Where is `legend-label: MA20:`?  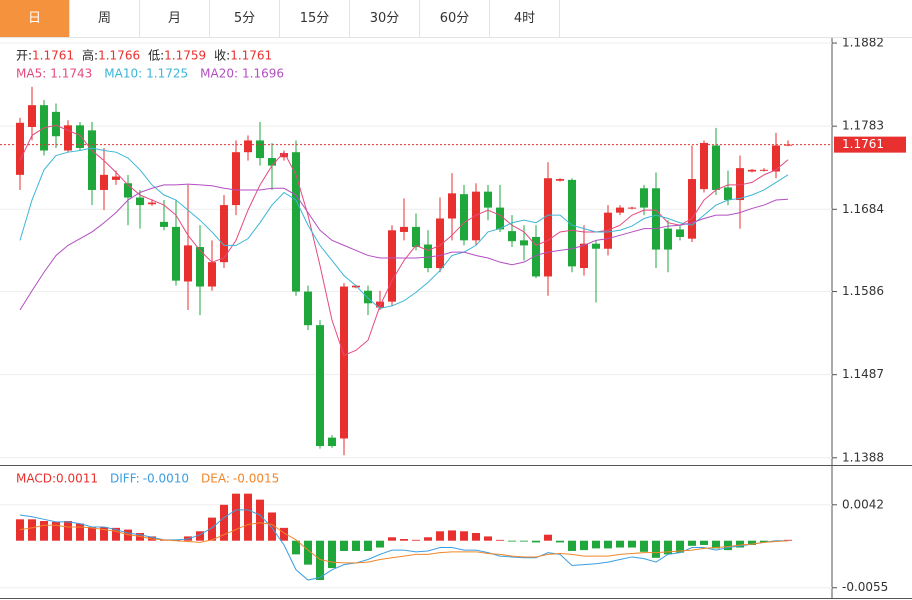
legend-label: MA20: is located at coordinates (219, 74).